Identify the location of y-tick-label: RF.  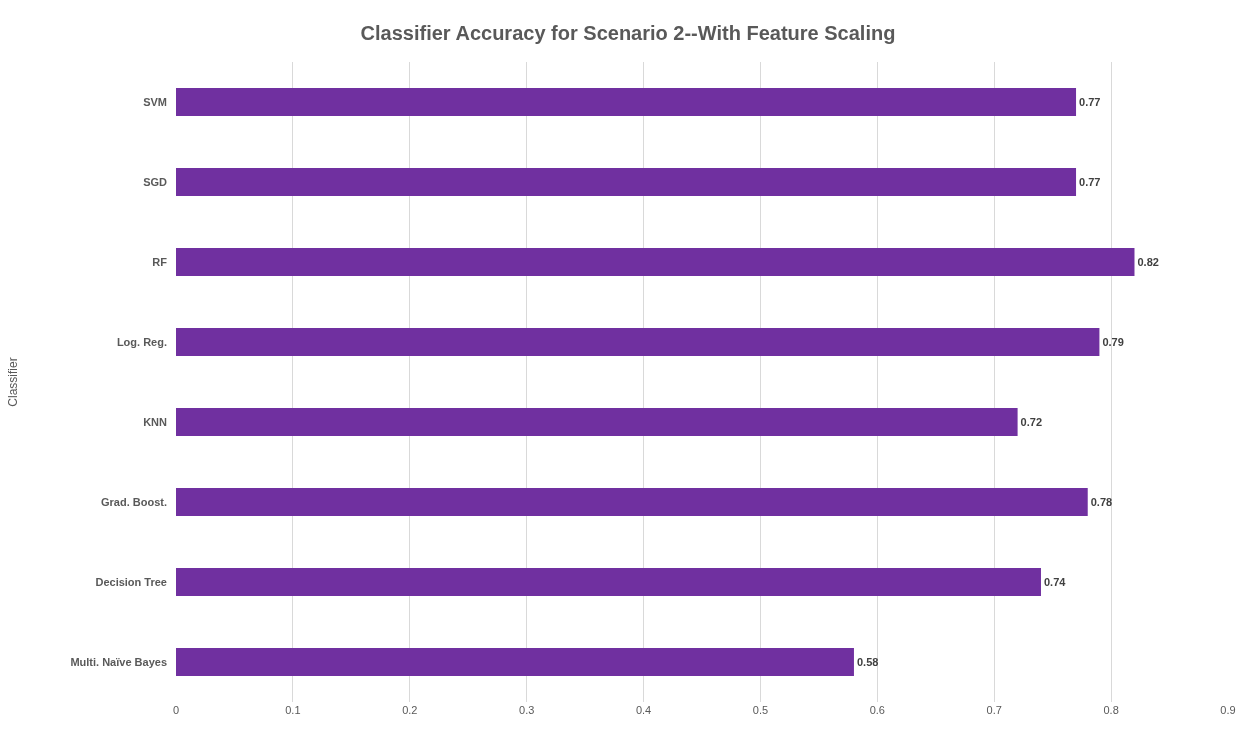
(160, 261).